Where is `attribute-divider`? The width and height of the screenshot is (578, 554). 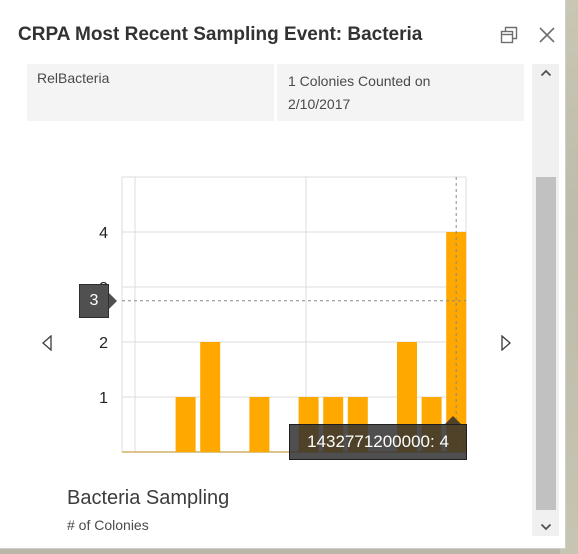
attribute-divider is located at coordinates (275, 92).